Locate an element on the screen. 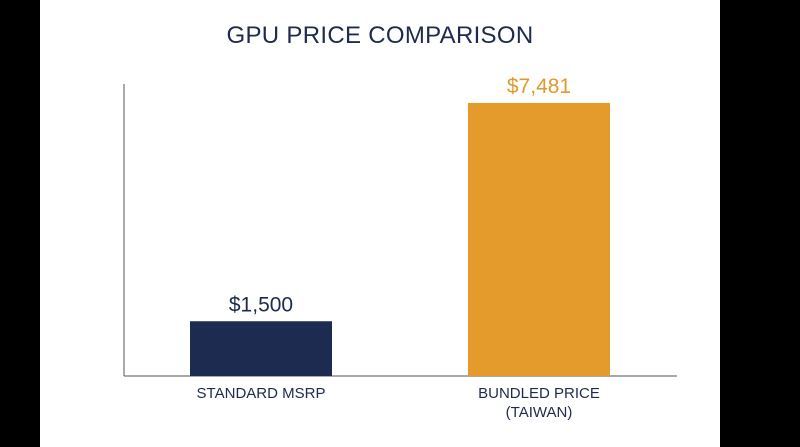  category-label-1: BUNDLED PRICE (TAIWAN) is located at coordinates (539, 403).